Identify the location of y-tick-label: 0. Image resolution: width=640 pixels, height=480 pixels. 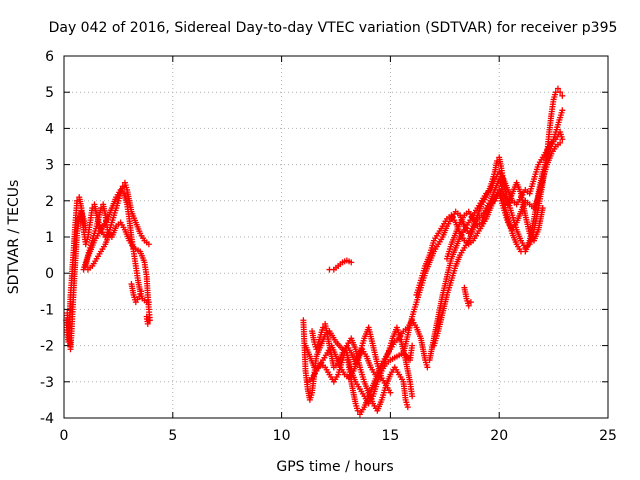
(49, 274).